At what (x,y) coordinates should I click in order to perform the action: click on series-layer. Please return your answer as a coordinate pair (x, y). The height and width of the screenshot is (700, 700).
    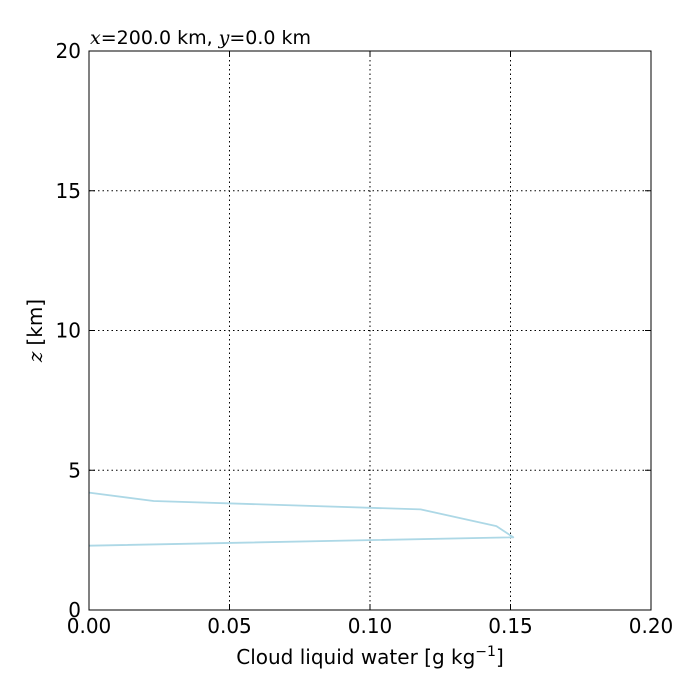
    Looking at the image, I should click on (301, 519).